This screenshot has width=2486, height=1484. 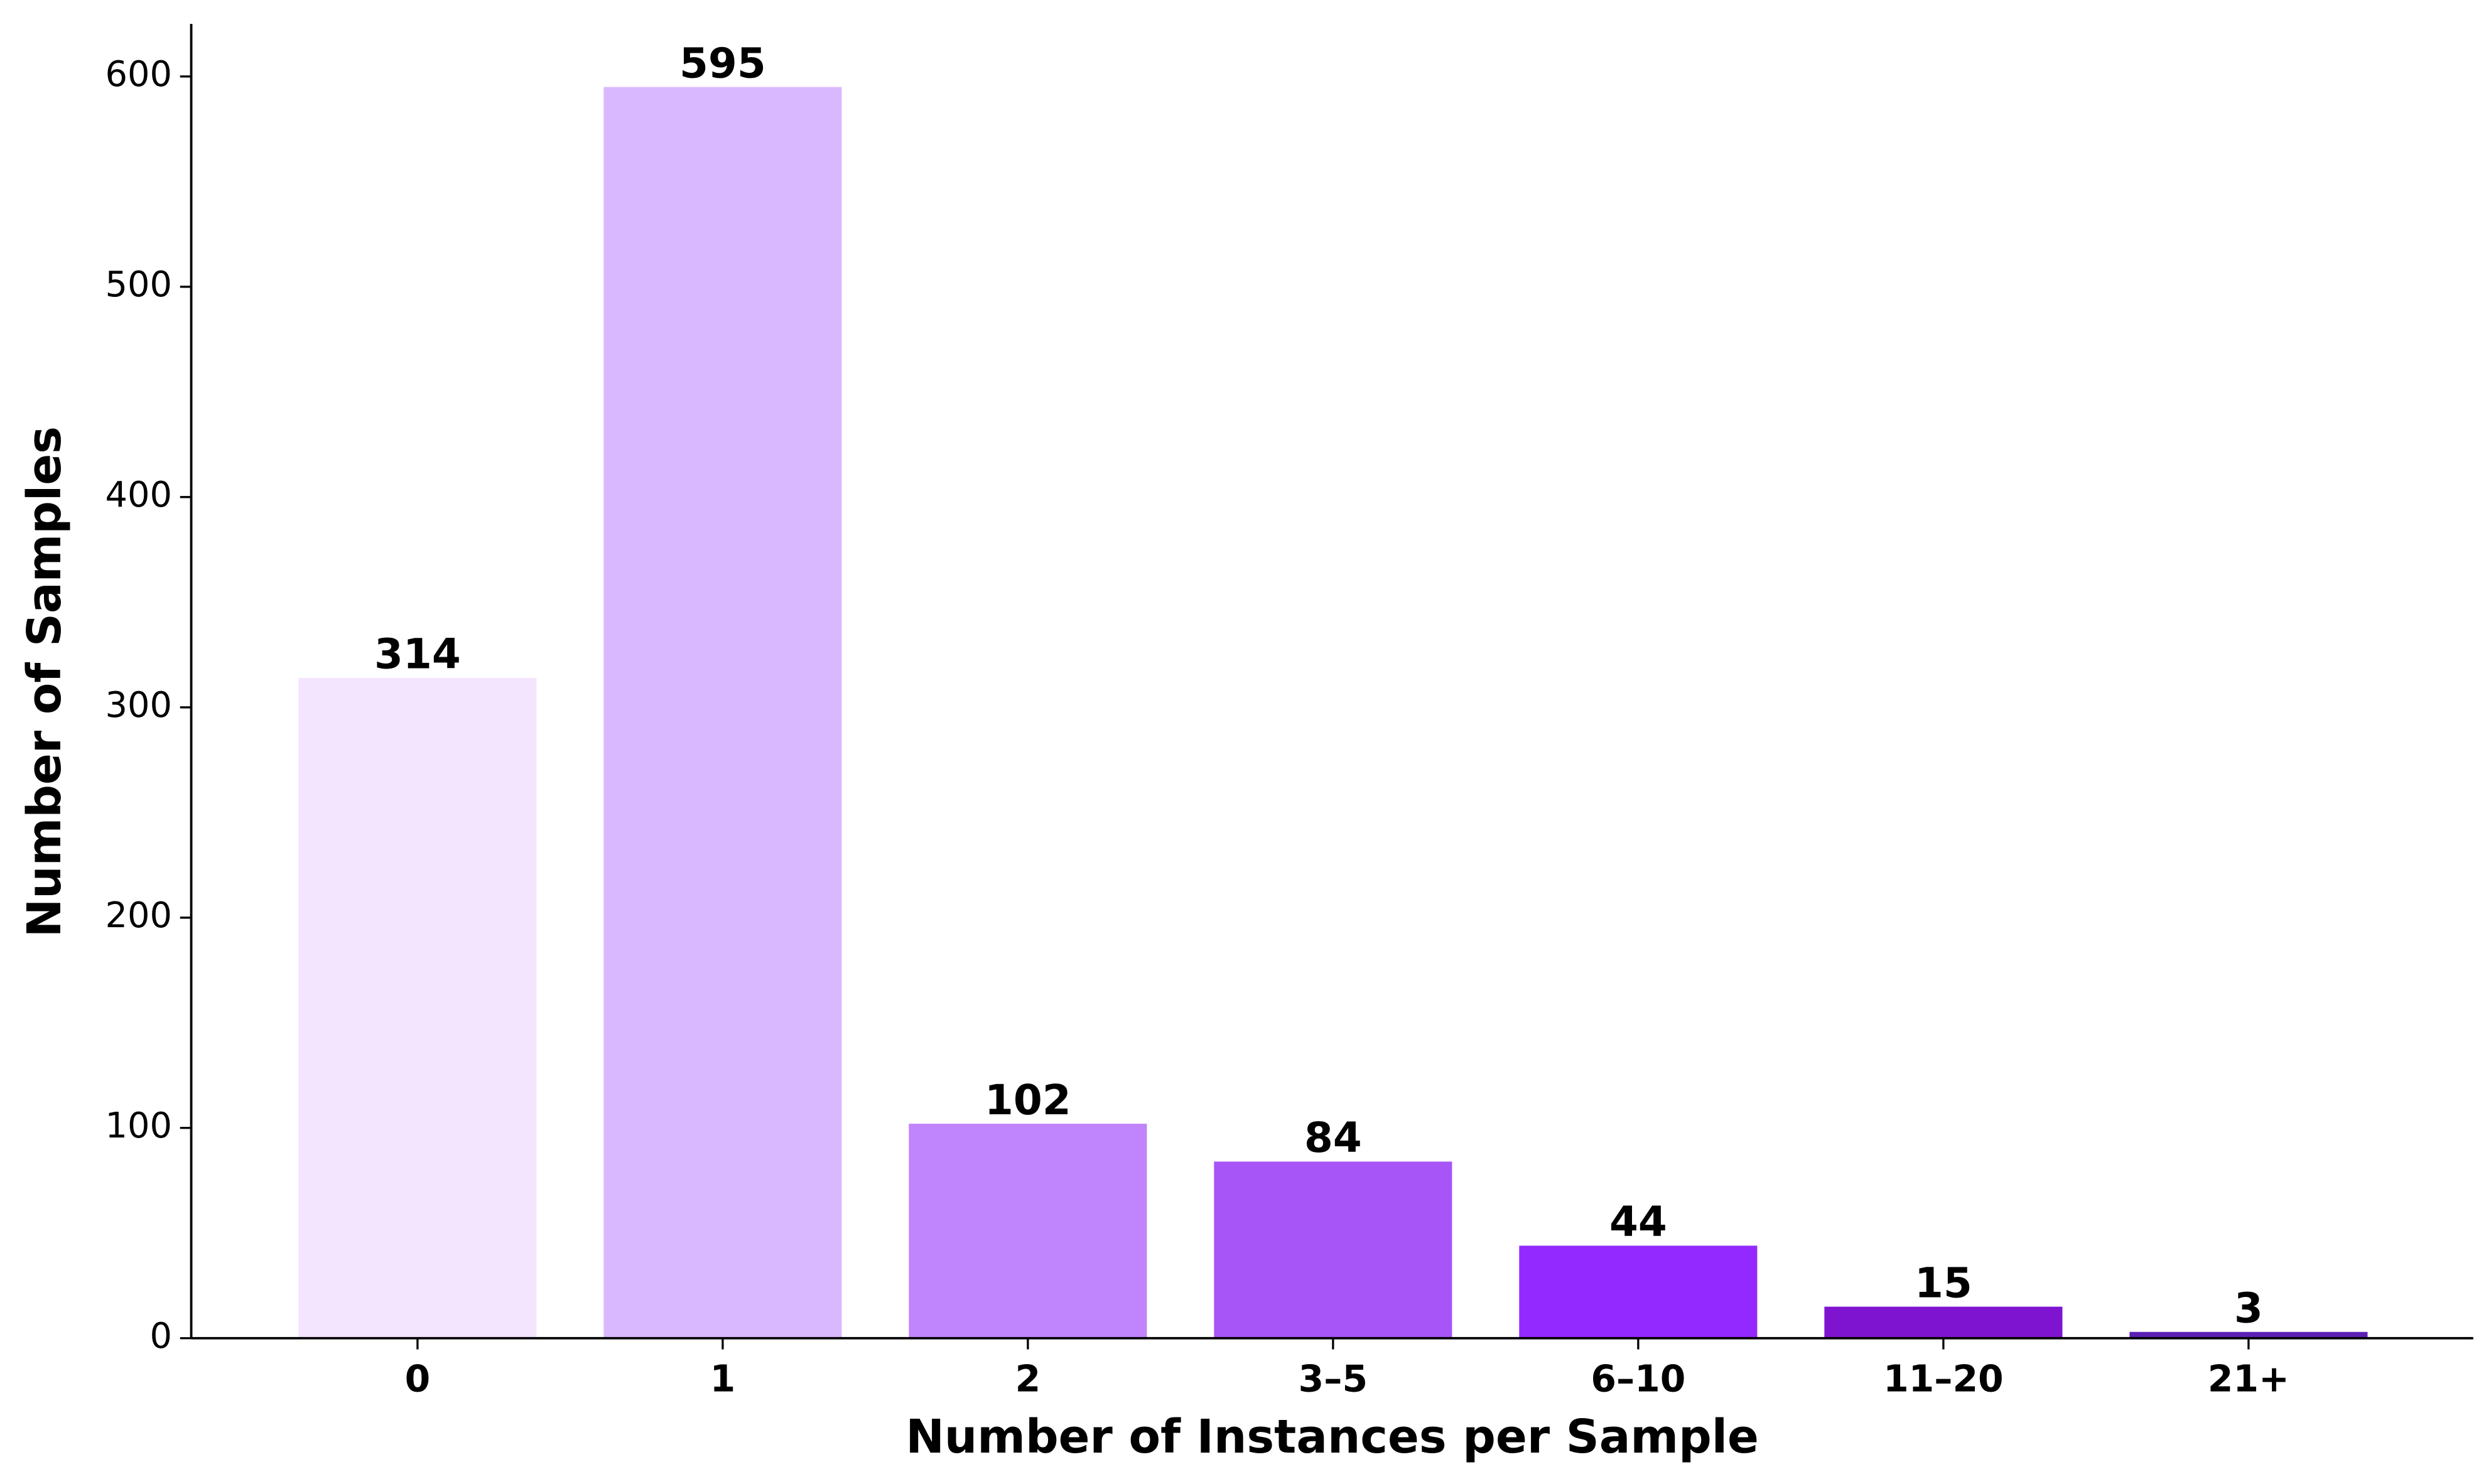 What do you see at coordinates (723, 1378) in the screenshot?
I see `x-tick-label: 1` at bounding box center [723, 1378].